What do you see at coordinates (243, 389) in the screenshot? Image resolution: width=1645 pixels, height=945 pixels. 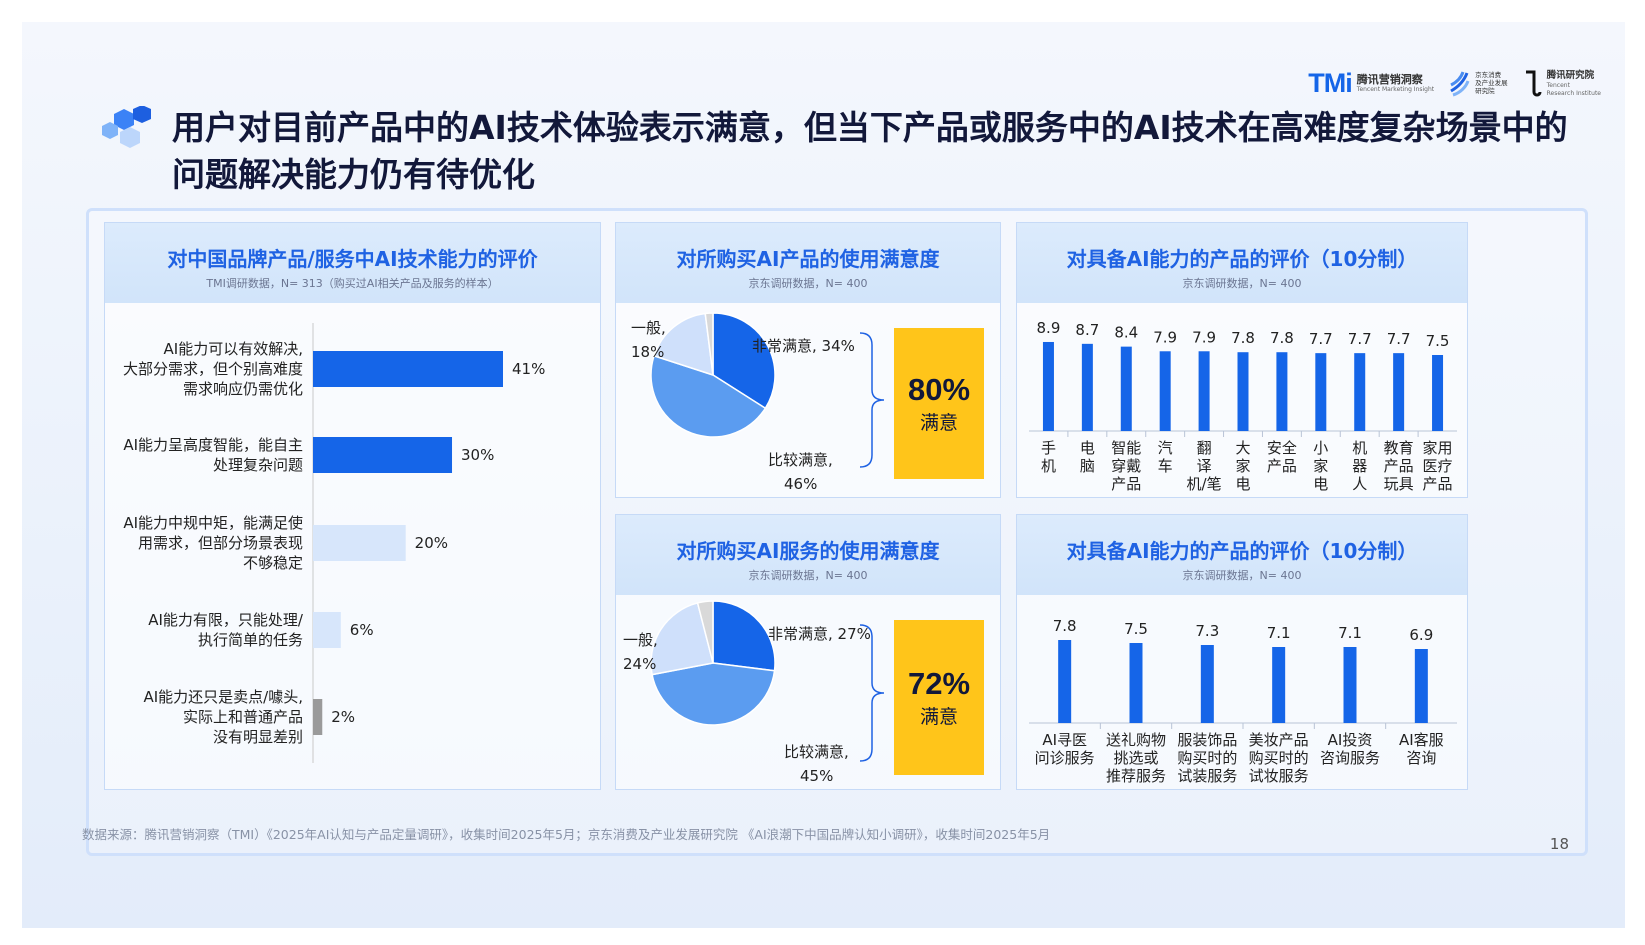 I see `category-label: 需求响应仍需优化` at bounding box center [243, 389].